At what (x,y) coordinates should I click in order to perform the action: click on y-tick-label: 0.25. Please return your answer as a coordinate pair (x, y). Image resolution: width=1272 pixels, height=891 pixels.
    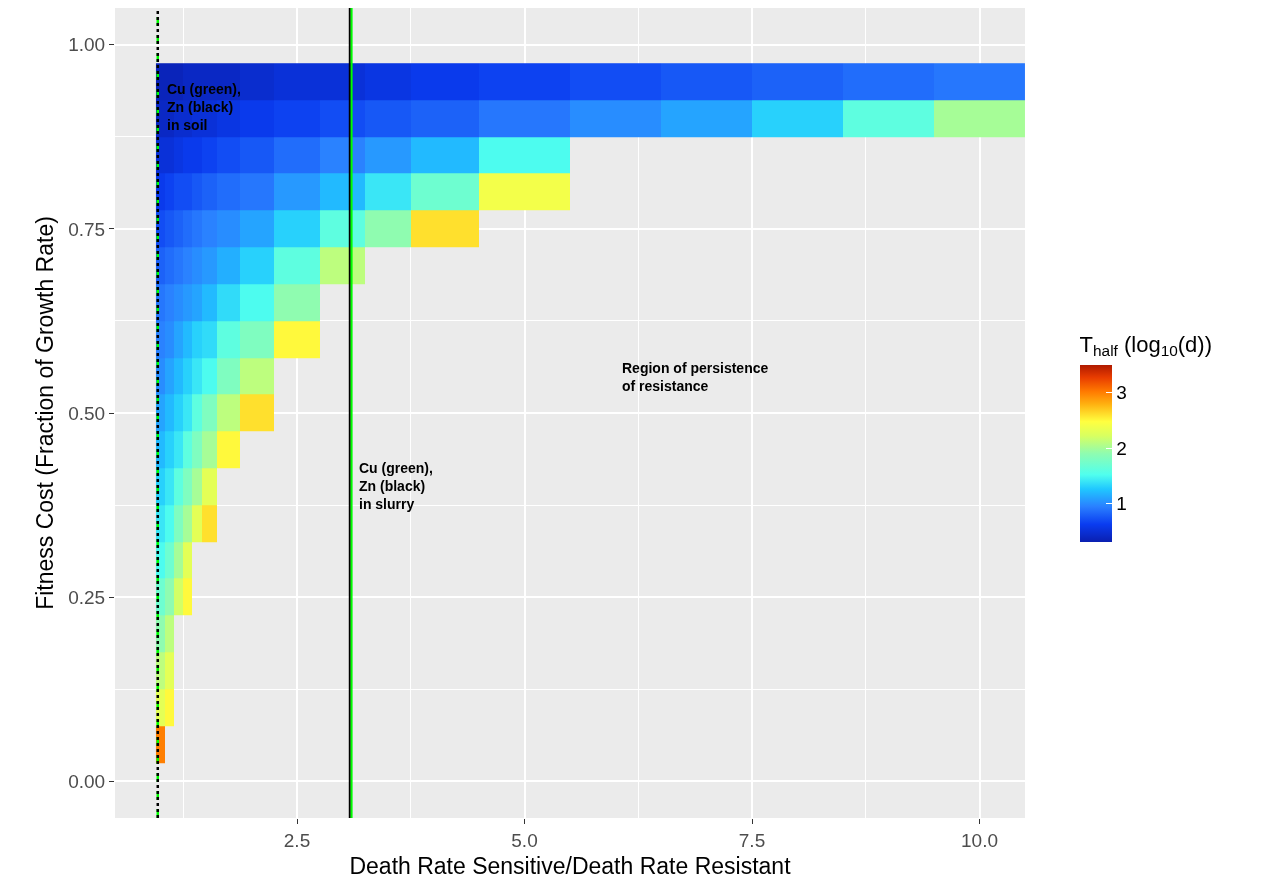
    Looking at the image, I should click on (87, 597).